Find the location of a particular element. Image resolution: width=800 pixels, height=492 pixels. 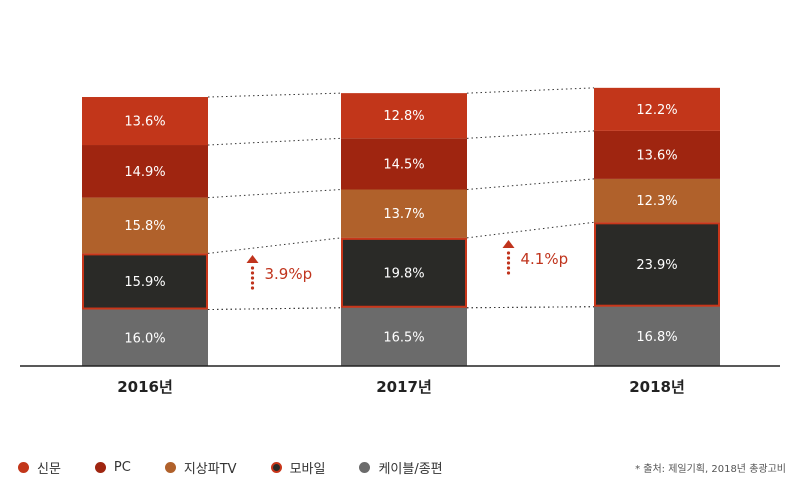

data-label: 16.8% is located at coordinates (656, 337).